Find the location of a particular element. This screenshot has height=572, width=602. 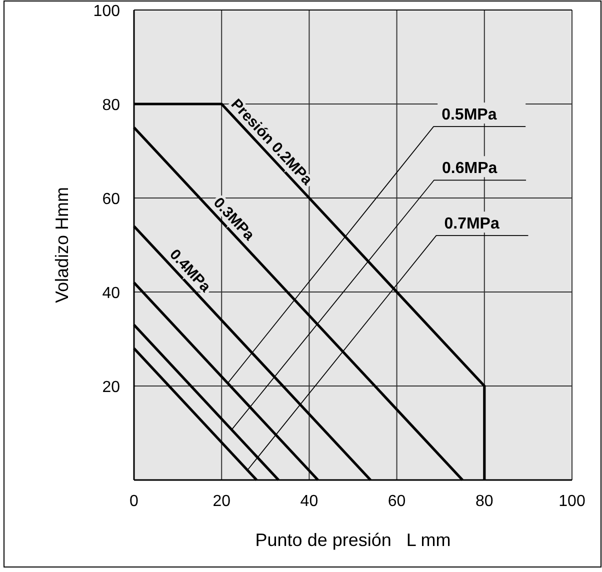

x-tick-label: 60 is located at coordinates (397, 501).